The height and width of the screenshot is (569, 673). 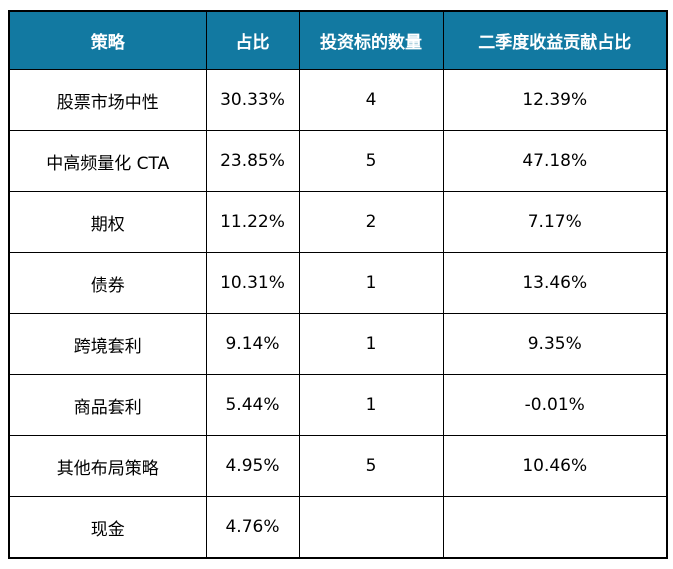 What do you see at coordinates (252, 466) in the screenshot?
I see `cell-proportion: 4.95%` at bounding box center [252, 466].